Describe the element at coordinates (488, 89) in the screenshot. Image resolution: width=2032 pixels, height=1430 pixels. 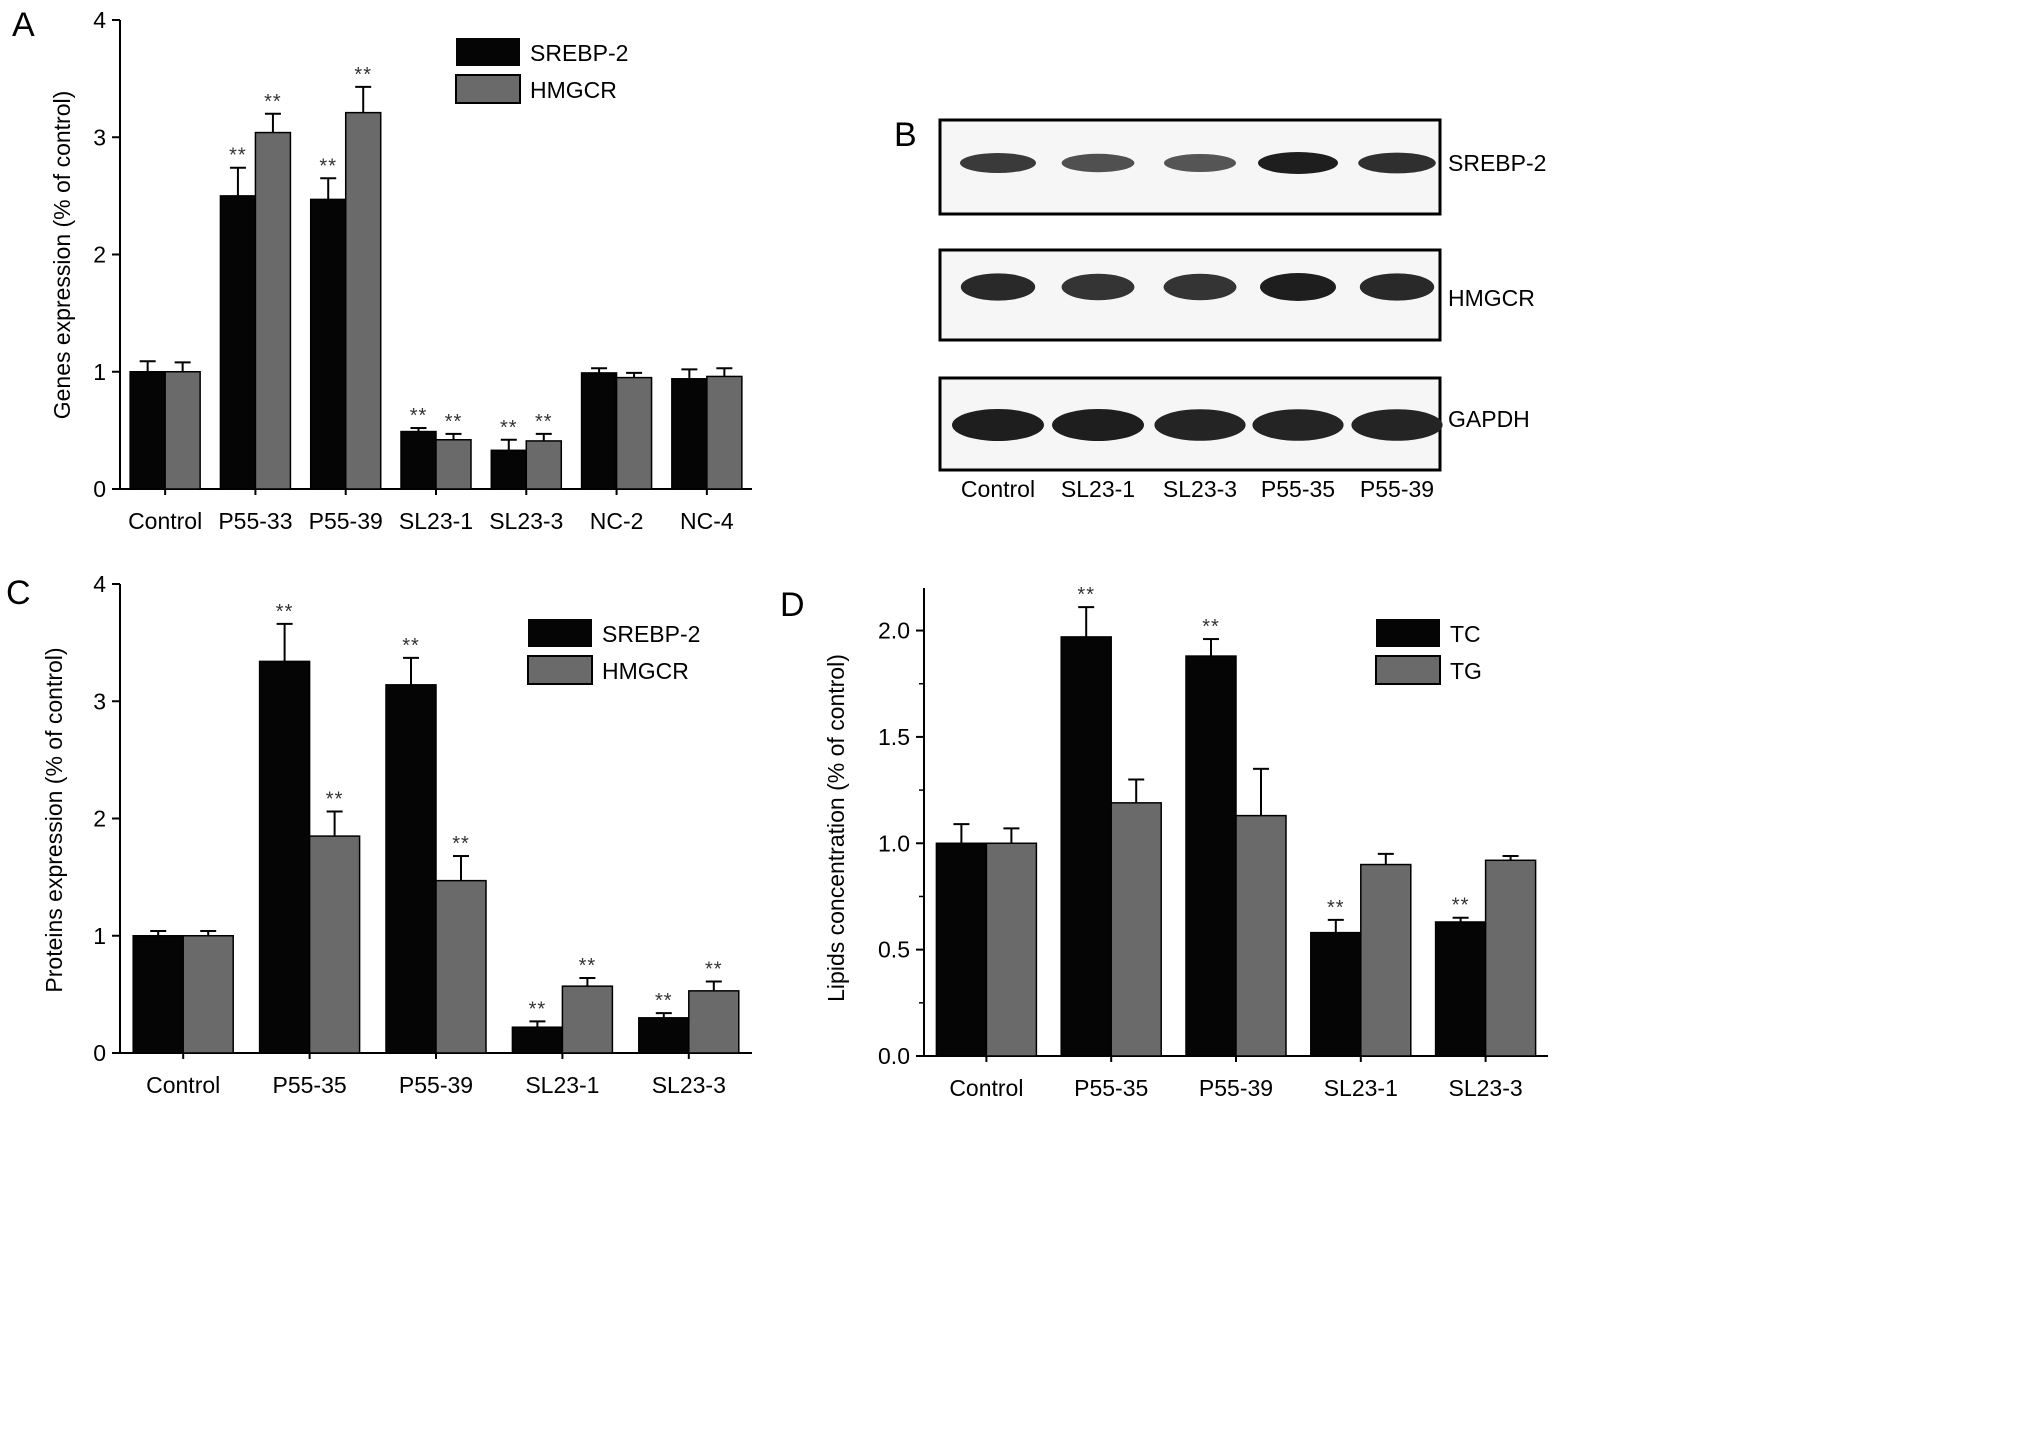
I see `panel-a-legend-swatch-hmgcr` at that location.